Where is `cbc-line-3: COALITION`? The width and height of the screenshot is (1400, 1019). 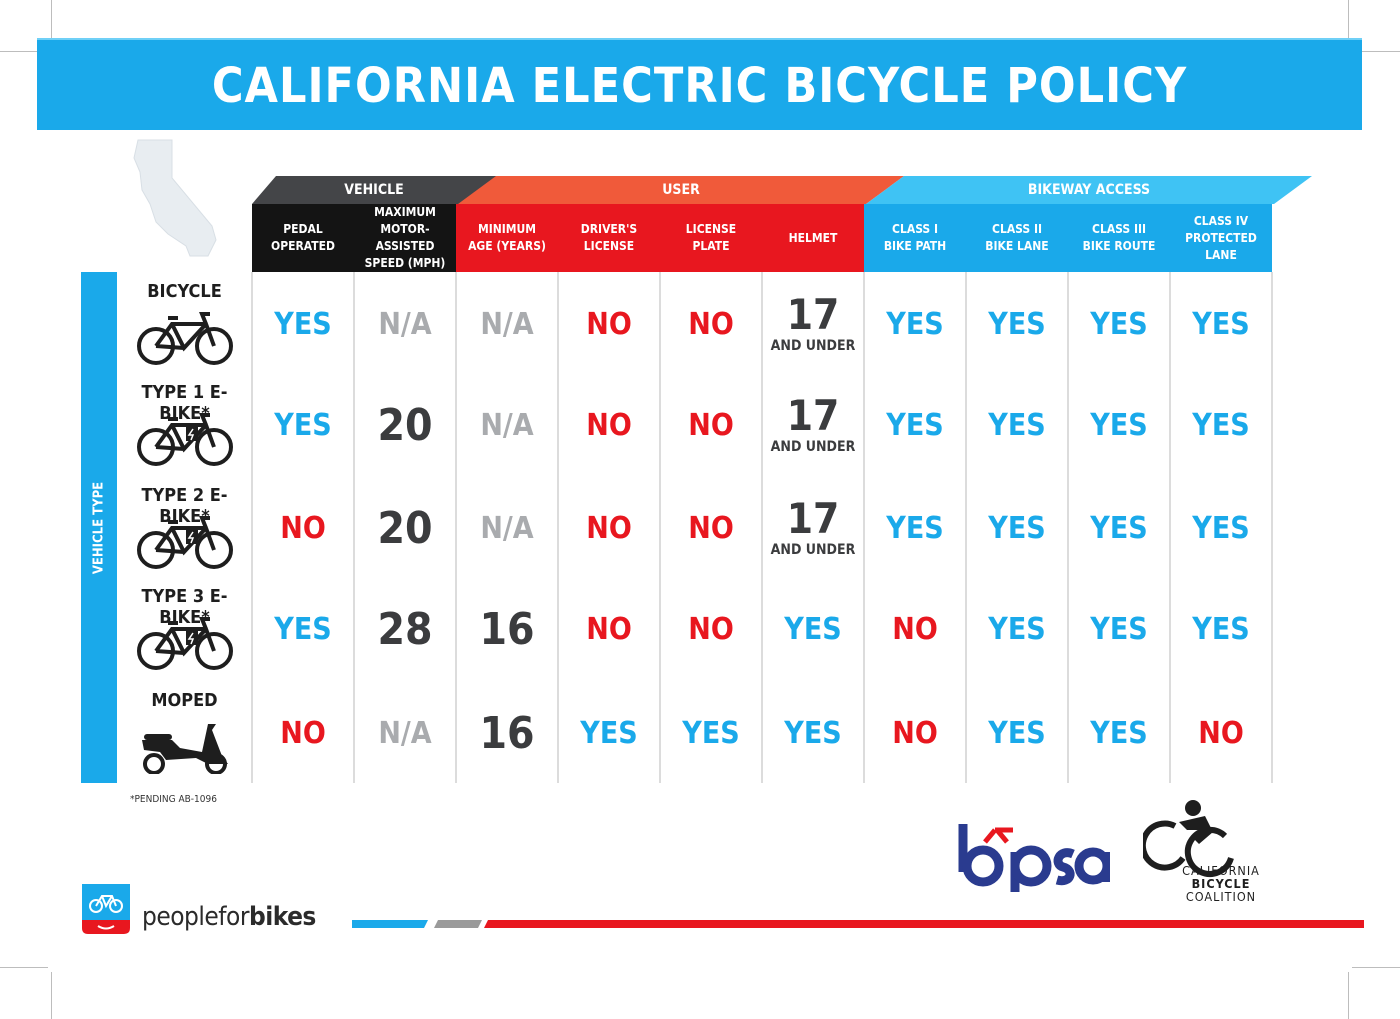
cbc-line-3: COALITION is located at coordinates (1221, 896).